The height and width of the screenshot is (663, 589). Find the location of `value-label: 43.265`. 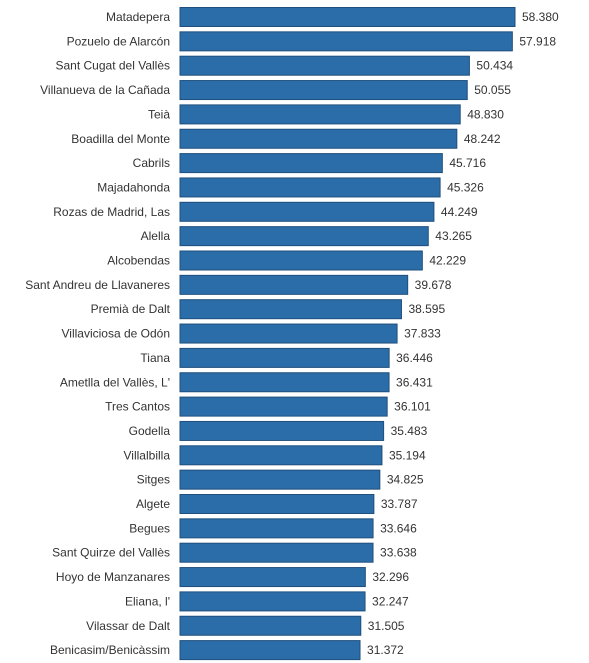

value-label: 43.265 is located at coordinates (453, 236).